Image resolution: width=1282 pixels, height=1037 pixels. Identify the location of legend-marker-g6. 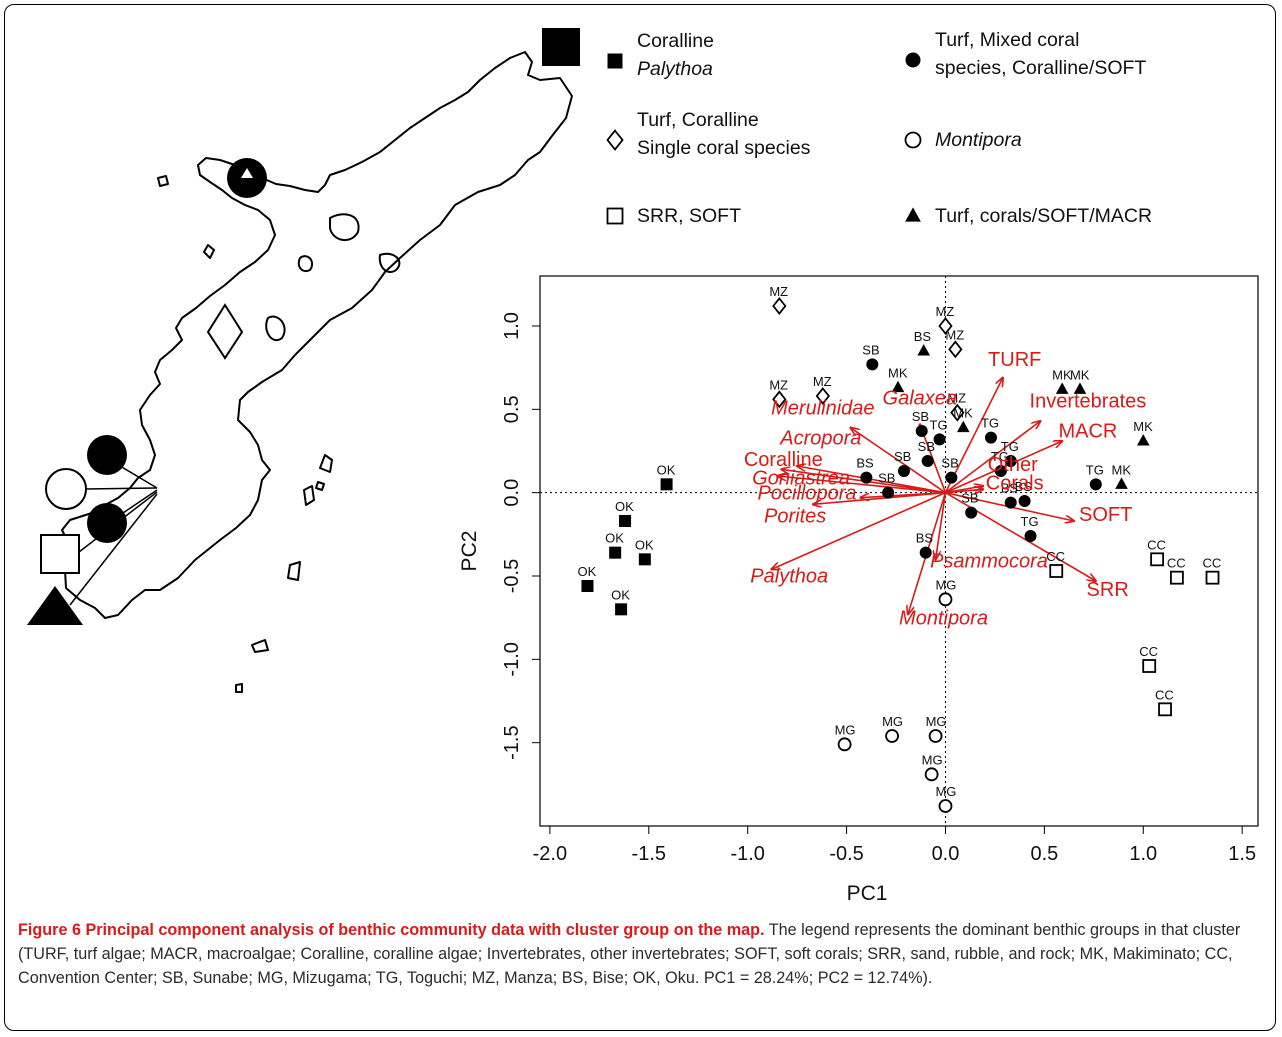
(913, 214).